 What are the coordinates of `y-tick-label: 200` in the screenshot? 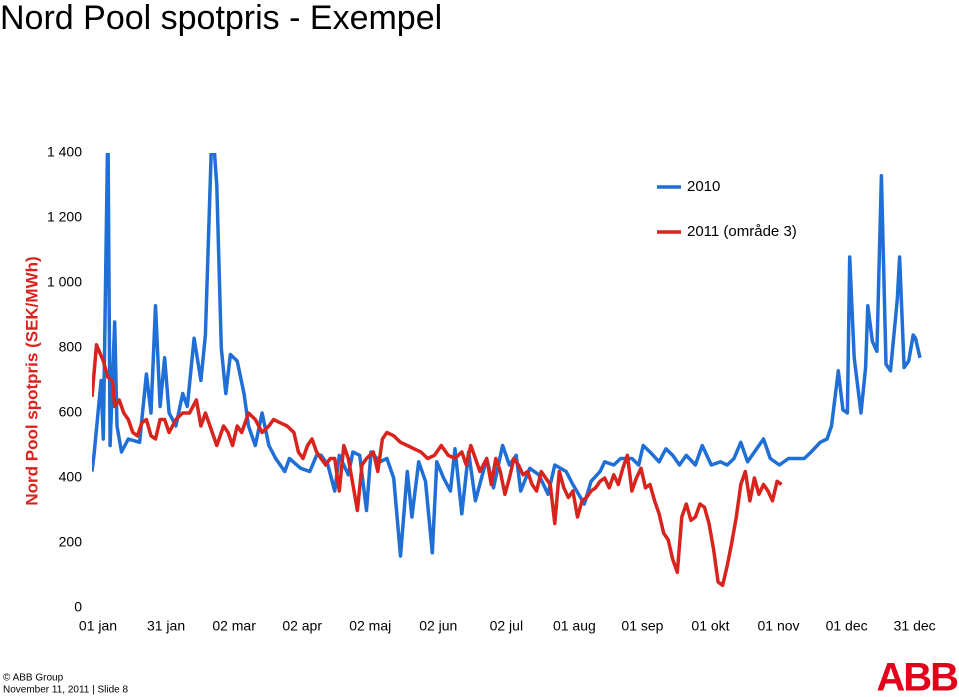 It's located at (71, 542).